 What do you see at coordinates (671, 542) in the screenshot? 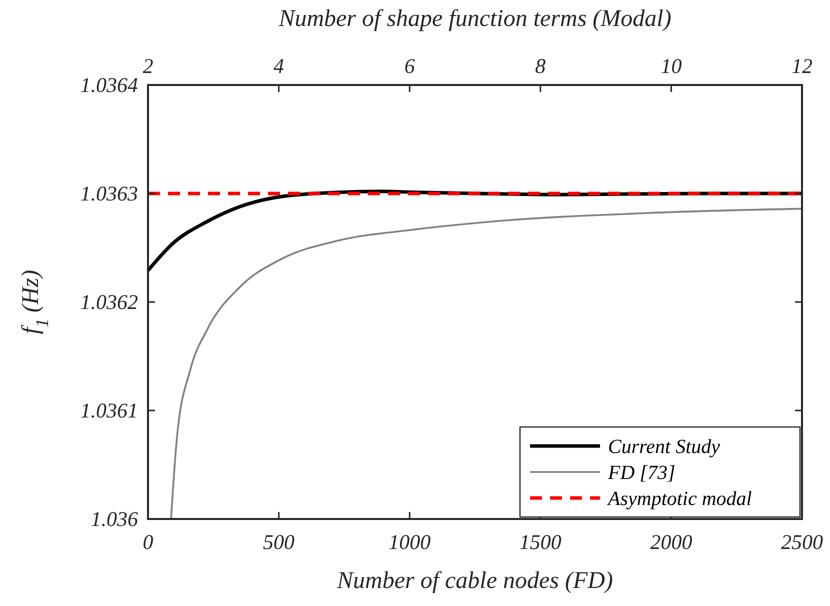
I see `x-tick-label: 2000` at bounding box center [671, 542].